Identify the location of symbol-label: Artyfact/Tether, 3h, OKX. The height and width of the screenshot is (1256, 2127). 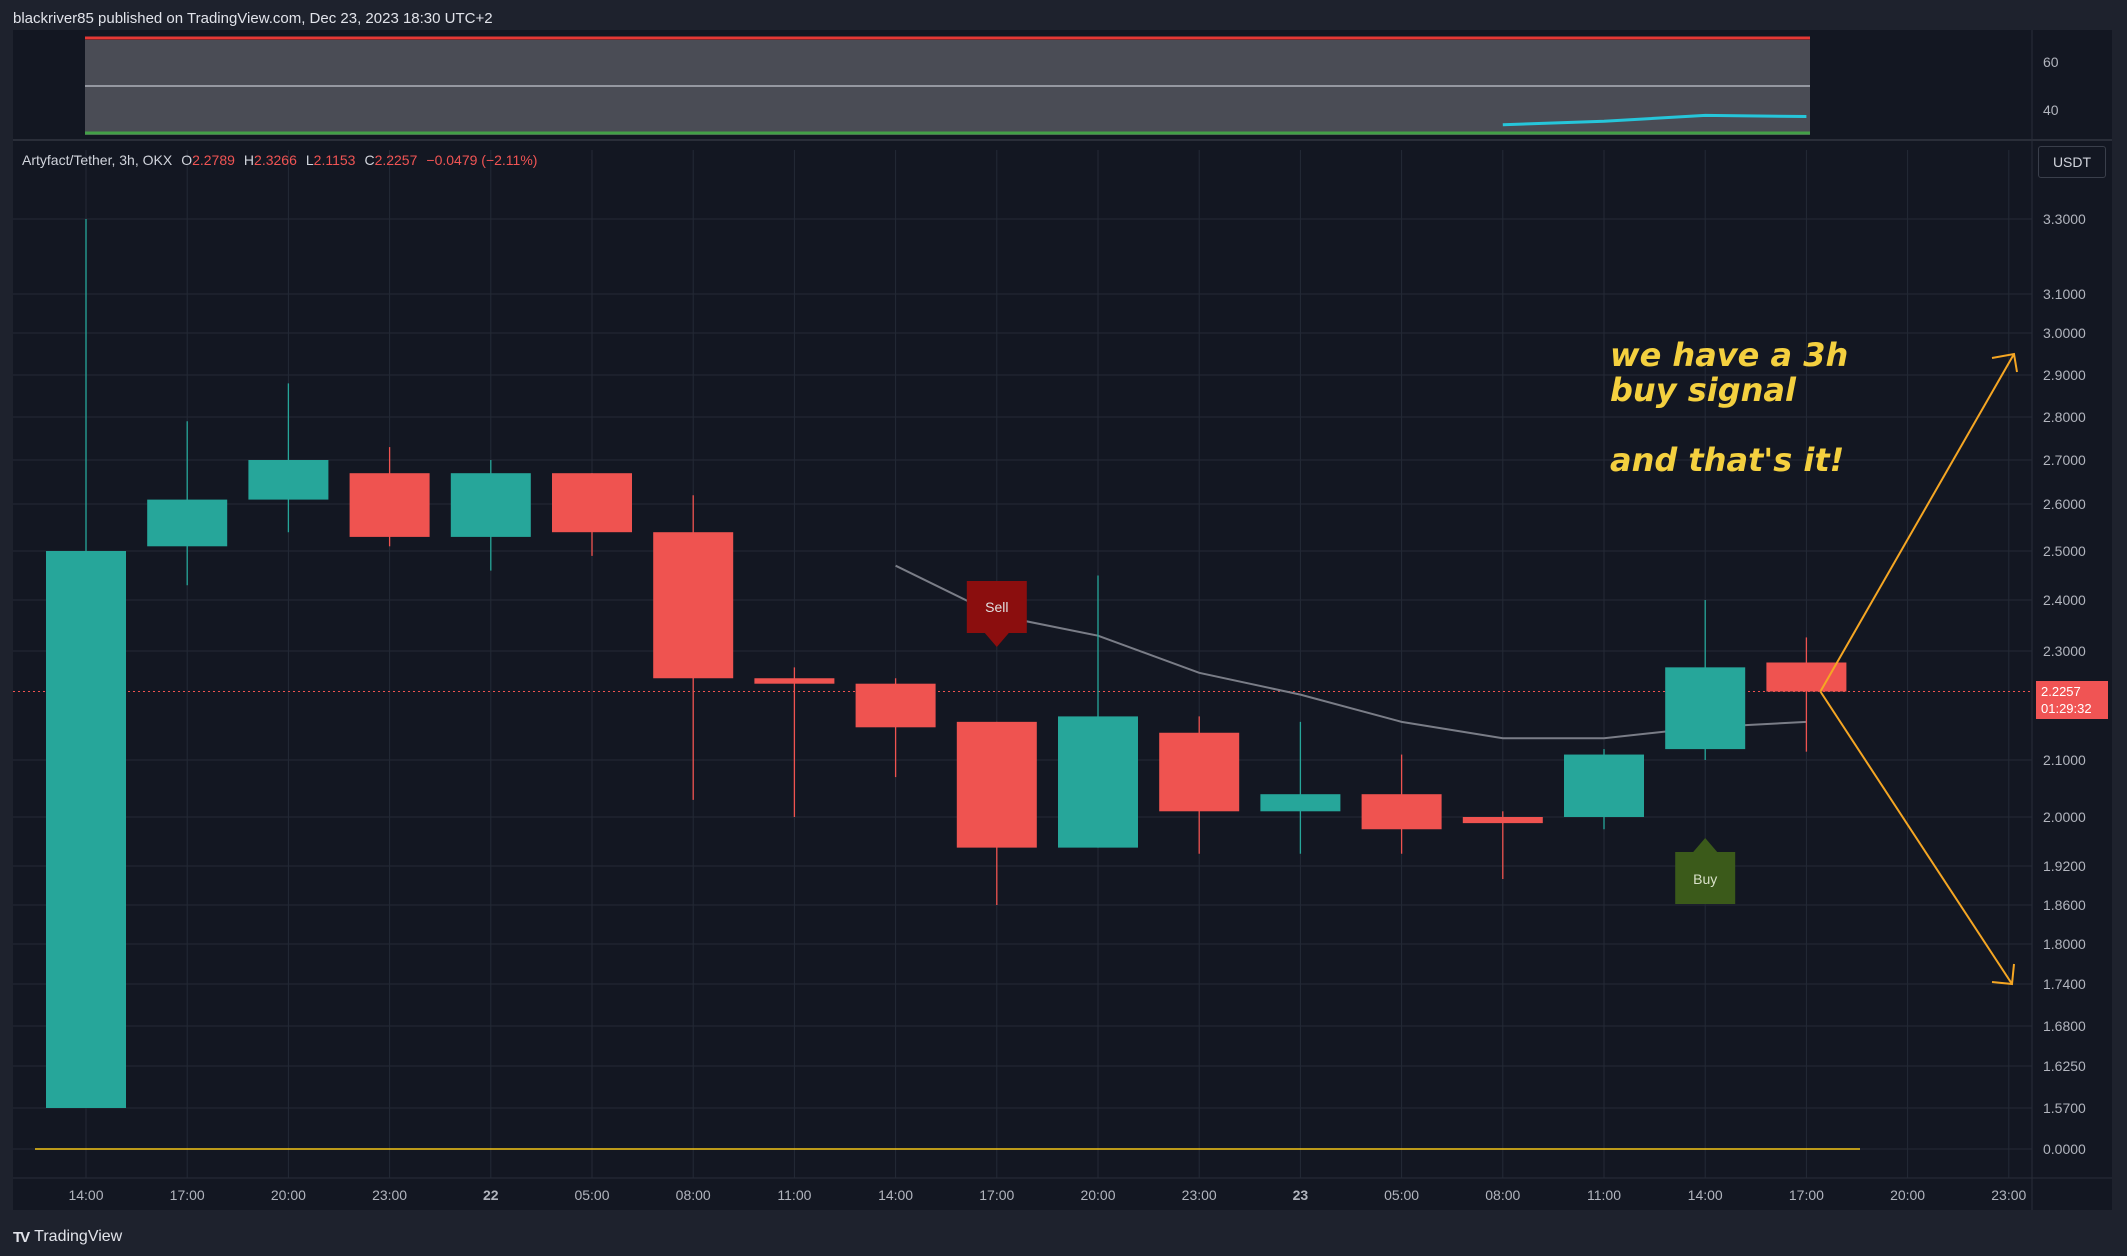
(97, 160).